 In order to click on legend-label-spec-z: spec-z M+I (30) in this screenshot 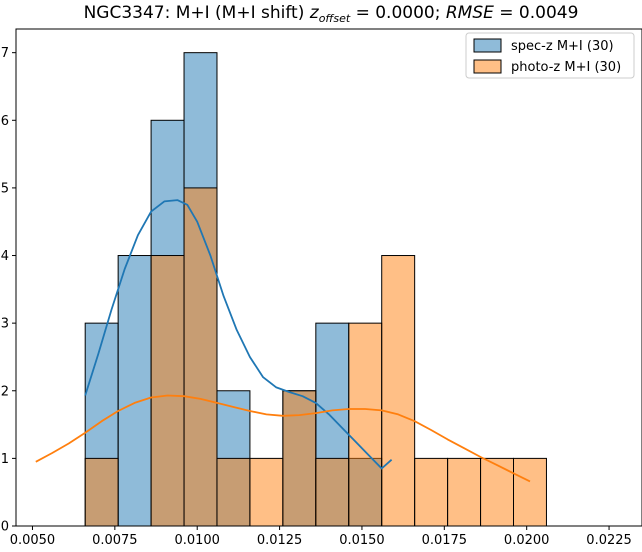, I will do `click(562, 46)`.